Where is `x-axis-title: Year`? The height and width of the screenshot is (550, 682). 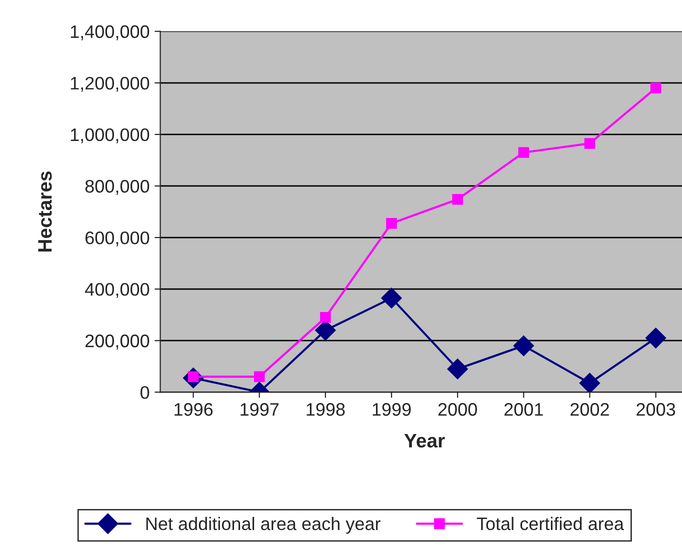
x-axis-title: Year is located at coordinates (424, 441).